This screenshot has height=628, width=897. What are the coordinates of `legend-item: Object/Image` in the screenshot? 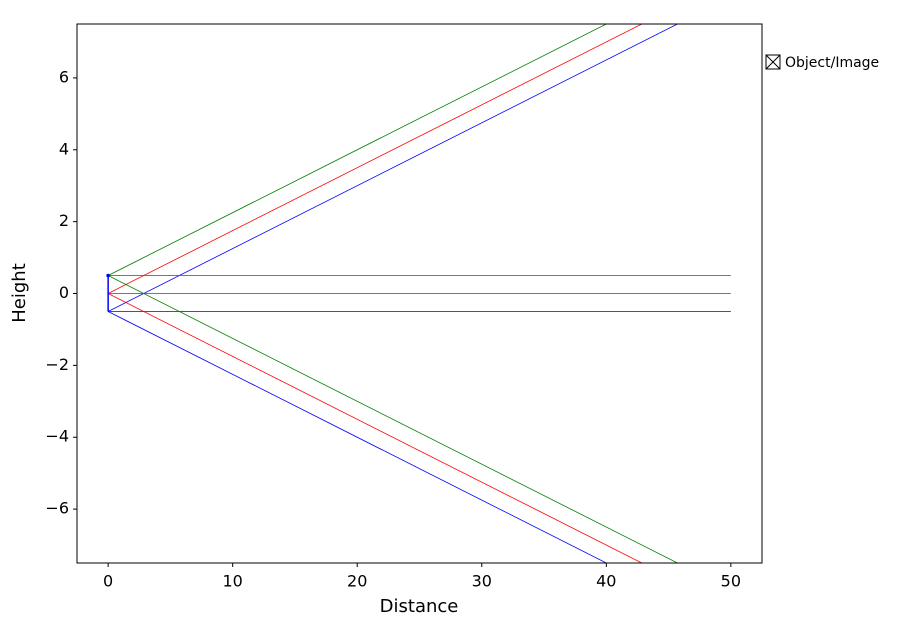 It's located at (822, 62).